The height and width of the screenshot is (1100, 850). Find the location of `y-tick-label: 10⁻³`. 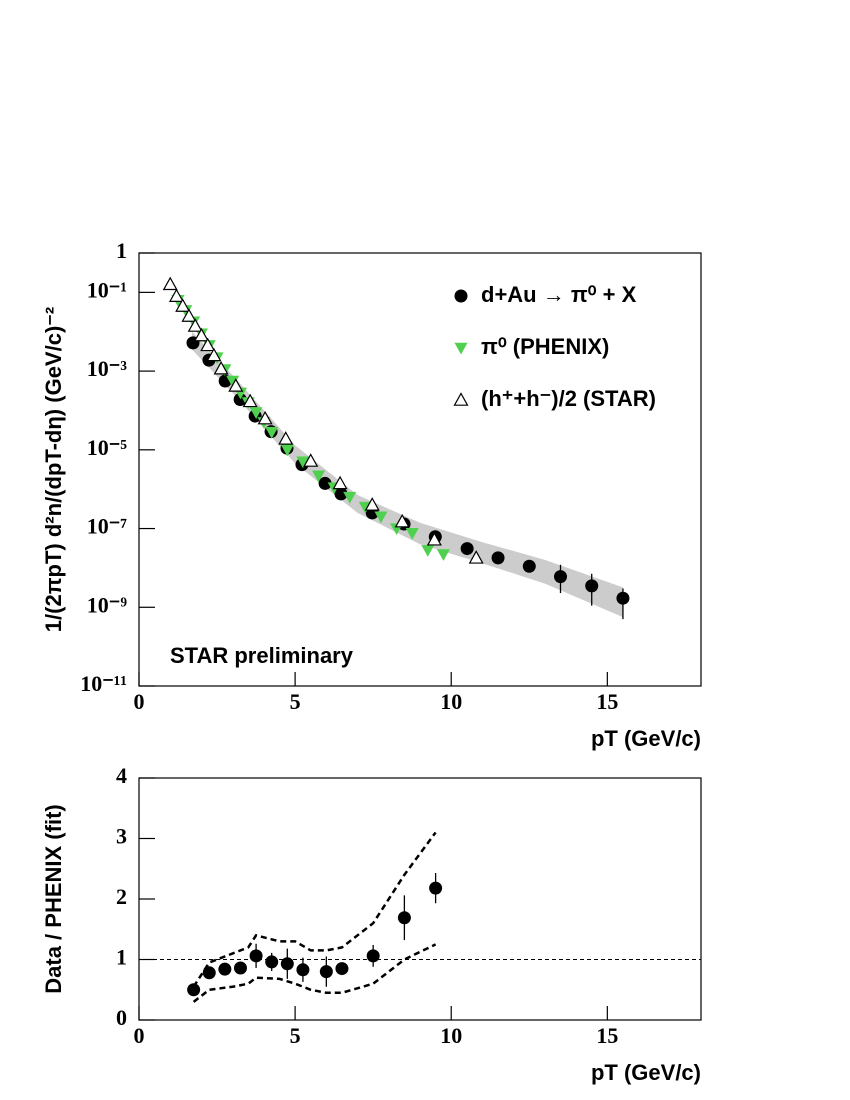

y-tick-label: 10⁻³ is located at coordinates (107, 368).